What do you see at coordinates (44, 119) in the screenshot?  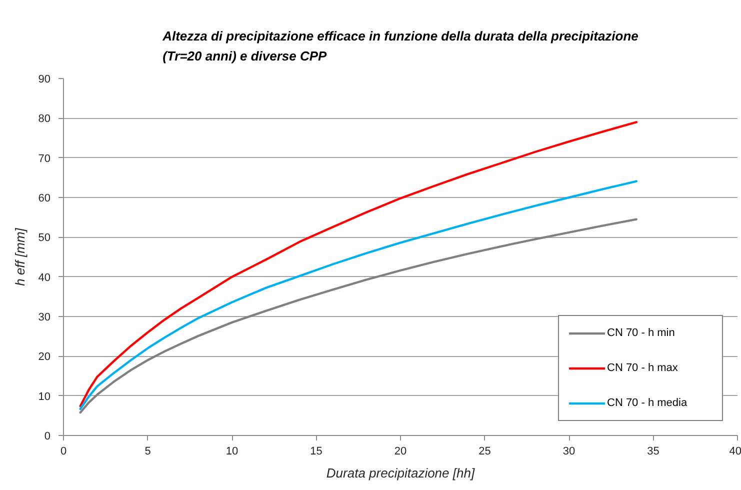 I see `y-tick-label: 80` at bounding box center [44, 119].